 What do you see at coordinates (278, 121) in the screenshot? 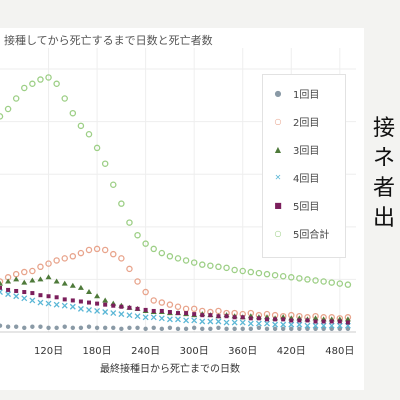
I see `legend-marker-dose2: ○` at bounding box center [278, 121].